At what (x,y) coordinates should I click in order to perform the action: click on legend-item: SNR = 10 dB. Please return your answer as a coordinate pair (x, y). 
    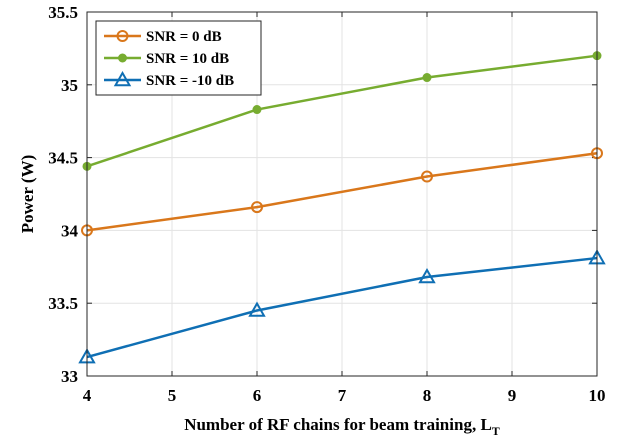
    Looking at the image, I should click on (166, 59).